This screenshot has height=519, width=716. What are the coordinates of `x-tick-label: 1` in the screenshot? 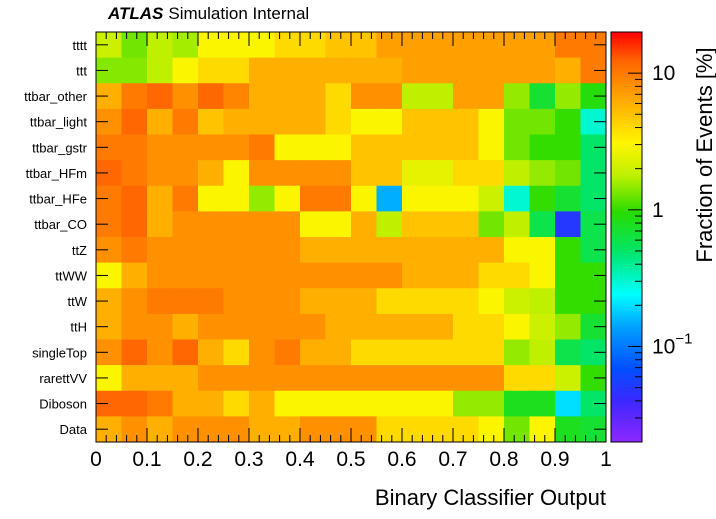 It's located at (606, 459).